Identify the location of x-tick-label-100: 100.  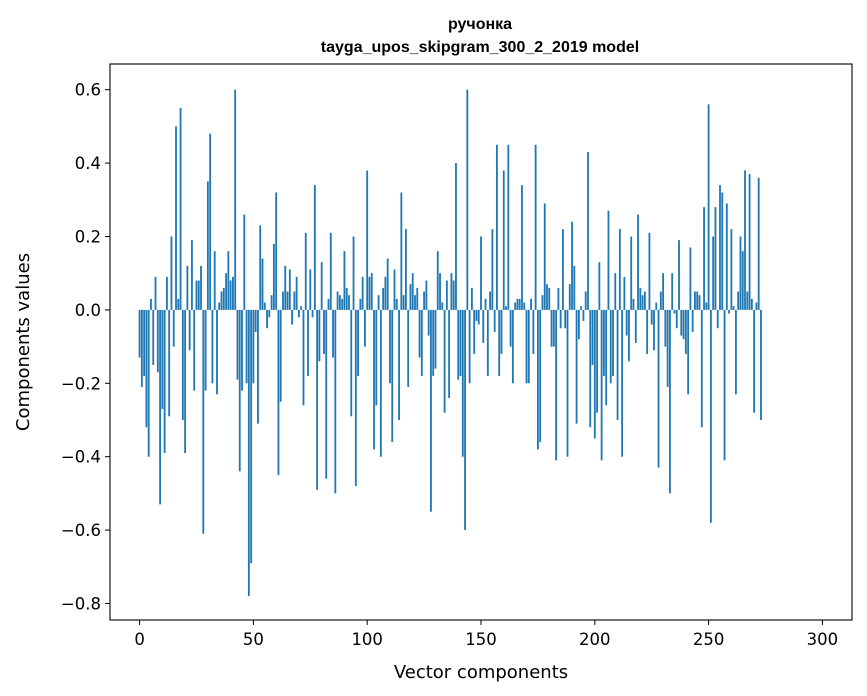
(367, 639).